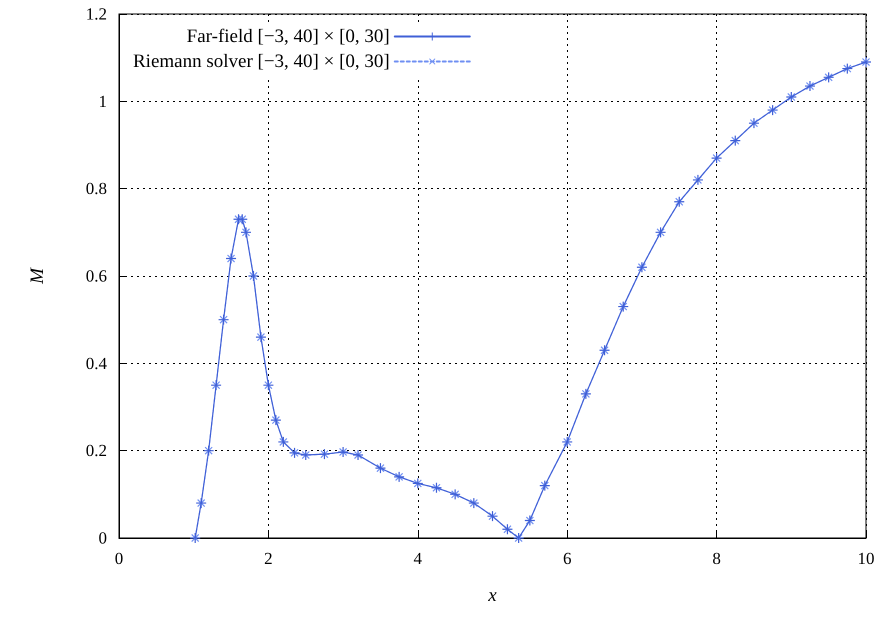 The image size is (881, 625). What do you see at coordinates (716, 558) in the screenshot?
I see `x-tick-label: 8` at bounding box center [716, 558].